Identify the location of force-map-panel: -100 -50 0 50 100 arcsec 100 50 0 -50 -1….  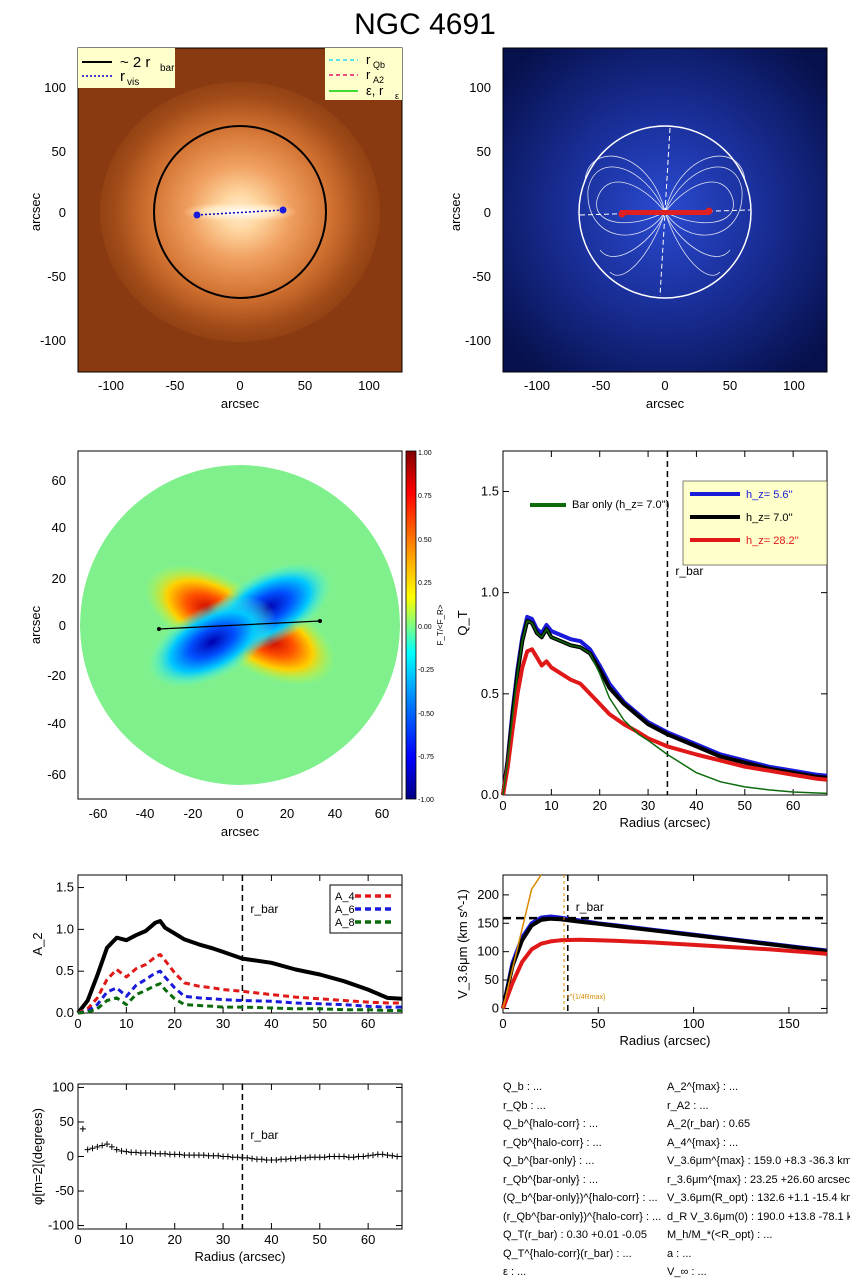
(638, 229).